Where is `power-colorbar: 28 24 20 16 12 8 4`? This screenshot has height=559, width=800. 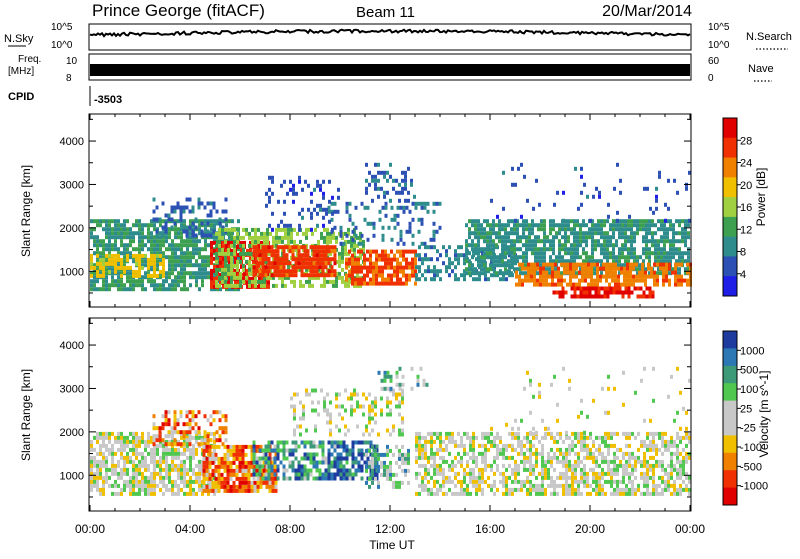
power-colorbar: 28 24 20 16 12 8 4 is located at coordinates (737, 207).